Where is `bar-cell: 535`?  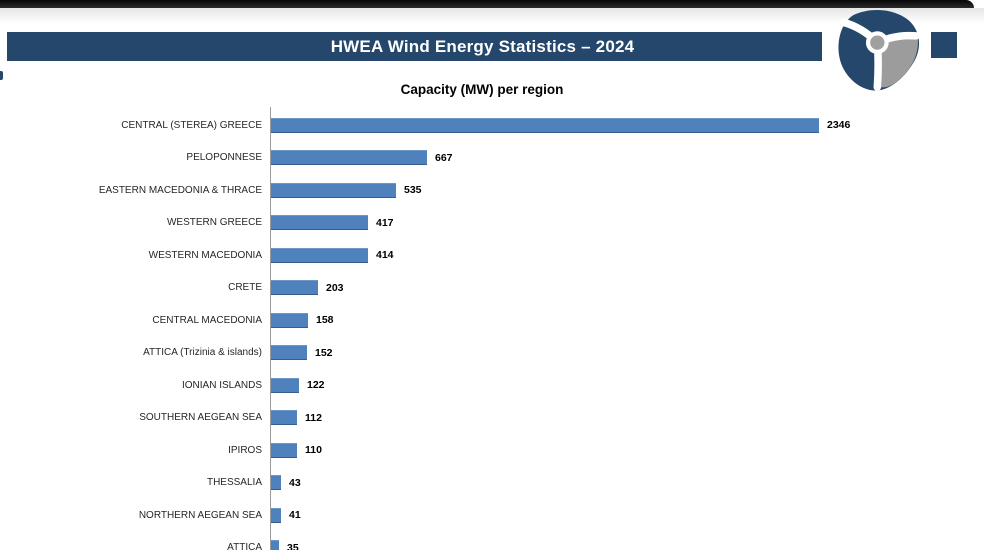
bar-cell: 535 is located at coordinates (595, 190).